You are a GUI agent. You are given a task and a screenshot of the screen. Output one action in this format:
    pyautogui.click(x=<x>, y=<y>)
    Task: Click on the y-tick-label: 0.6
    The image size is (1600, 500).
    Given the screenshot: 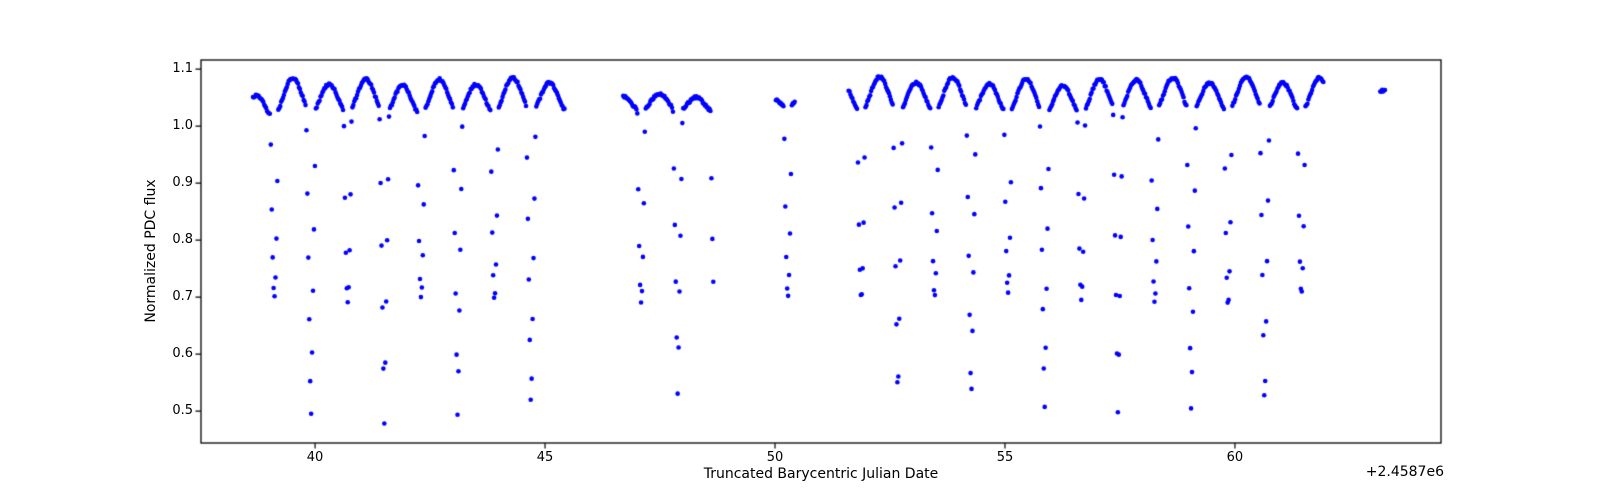 What is the action you would take?
    pyautogui.click(x=182, y=354)
    